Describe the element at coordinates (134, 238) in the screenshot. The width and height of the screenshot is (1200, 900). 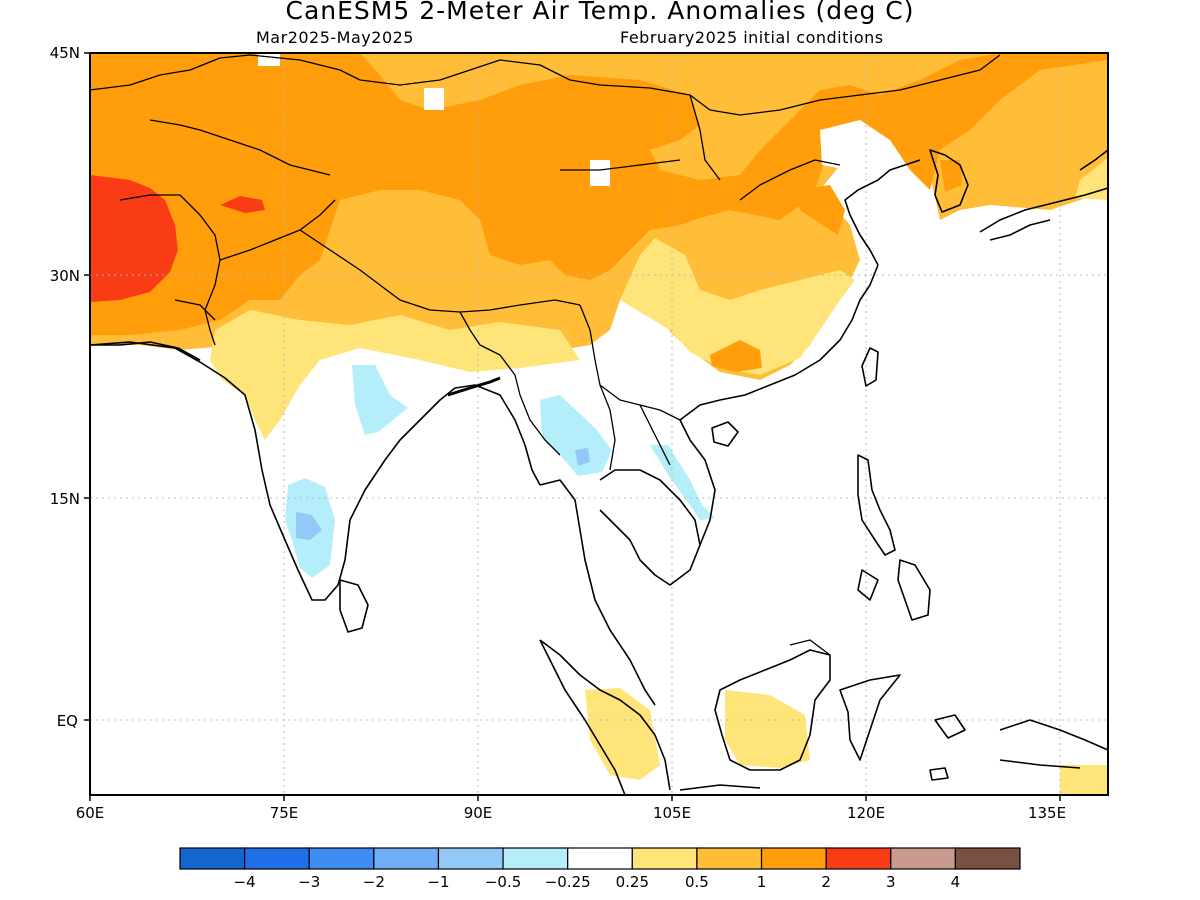
I see `anomaly-region-red-iran-afghanistan` at that location.